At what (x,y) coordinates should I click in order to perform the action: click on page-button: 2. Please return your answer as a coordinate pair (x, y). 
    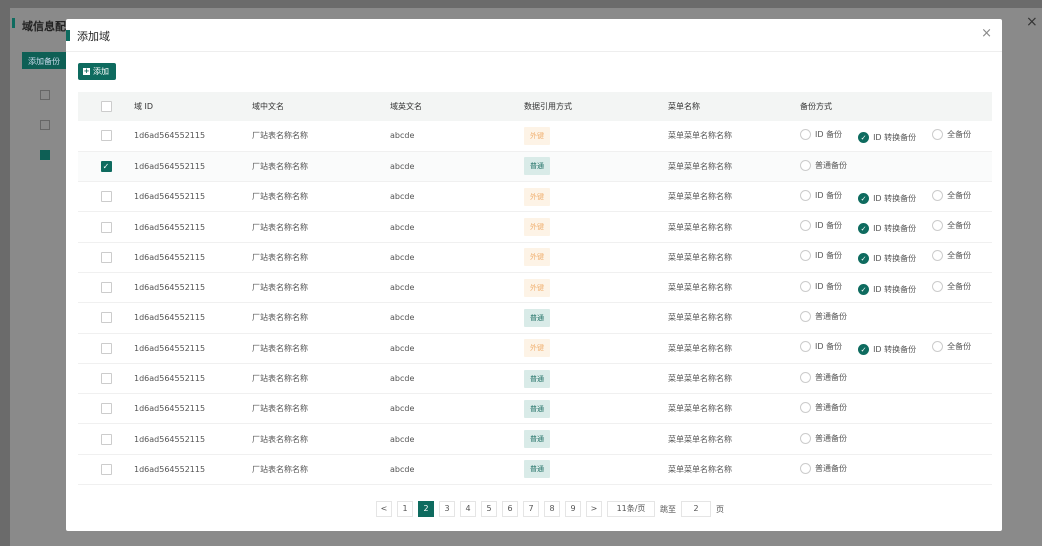
    Looking at the image, I should click on (426, 509).